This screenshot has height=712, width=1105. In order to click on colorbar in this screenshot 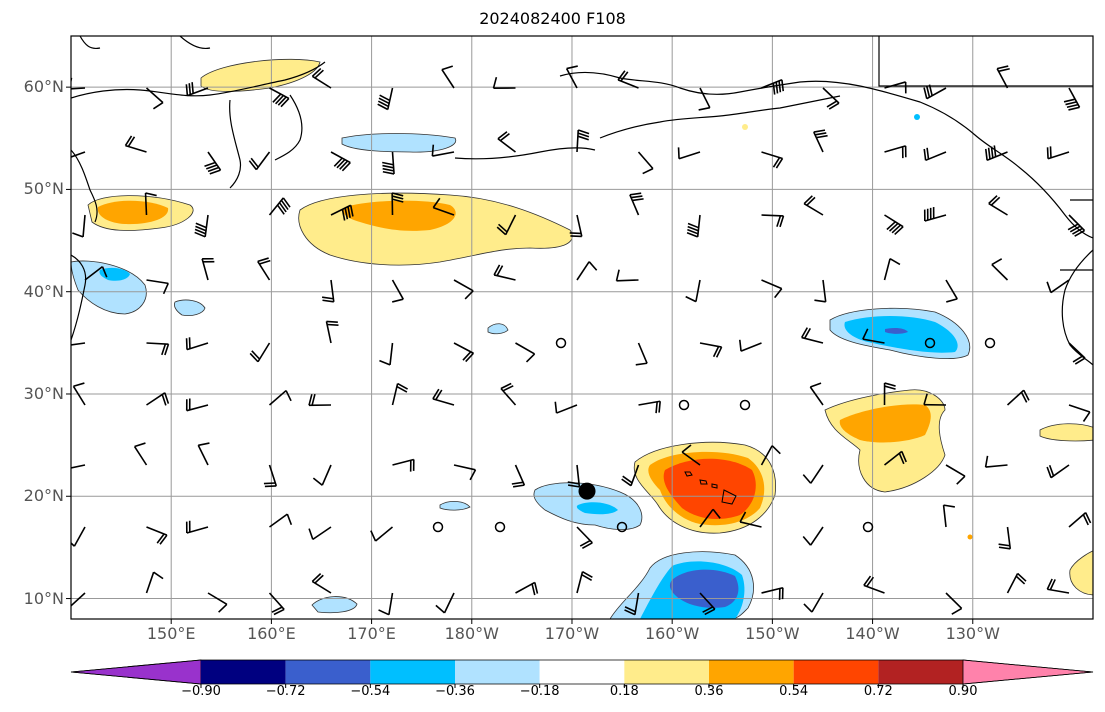, I will do `click(582, 673)`.